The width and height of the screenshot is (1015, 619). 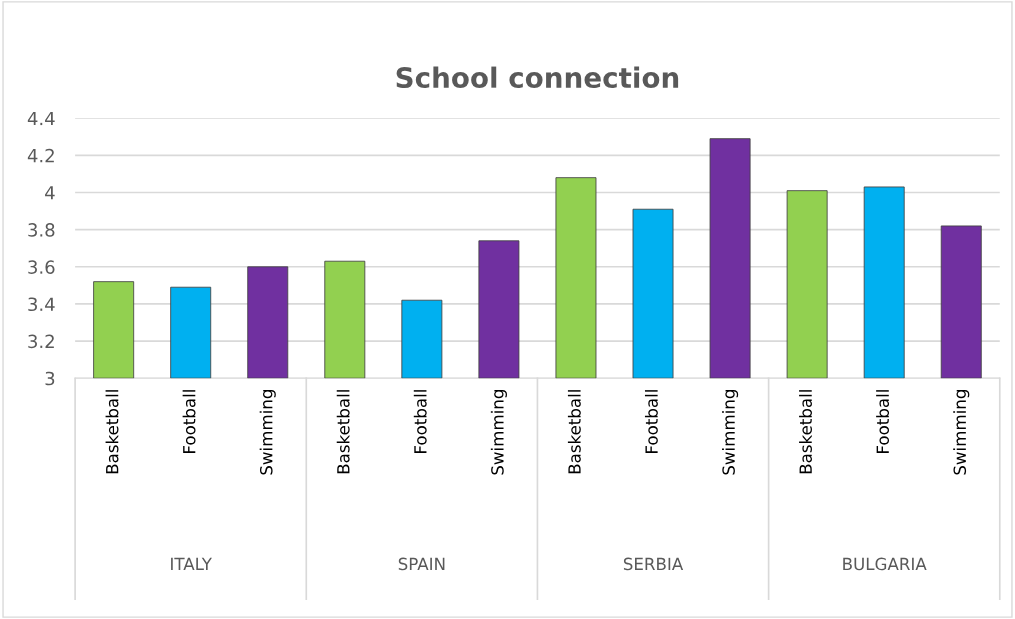 What do you see at coordinates (41, 267) in the screenshot?
I see `y-tick-label: 3.6` at bounding box center [41, 267].